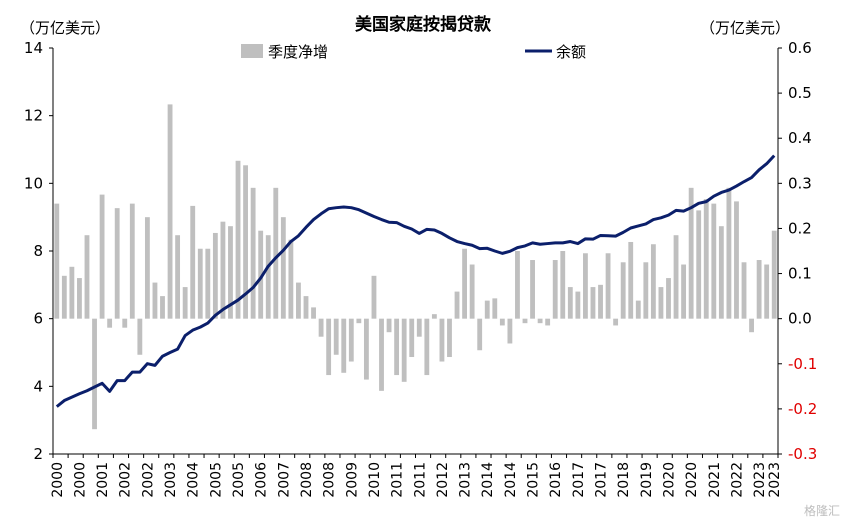 This screenshot has width=846, height=525. What do you see at coordinates (556, 480) in the screenshot?
I see `x-tick-label: 2016` at bounding box center [556, 480].